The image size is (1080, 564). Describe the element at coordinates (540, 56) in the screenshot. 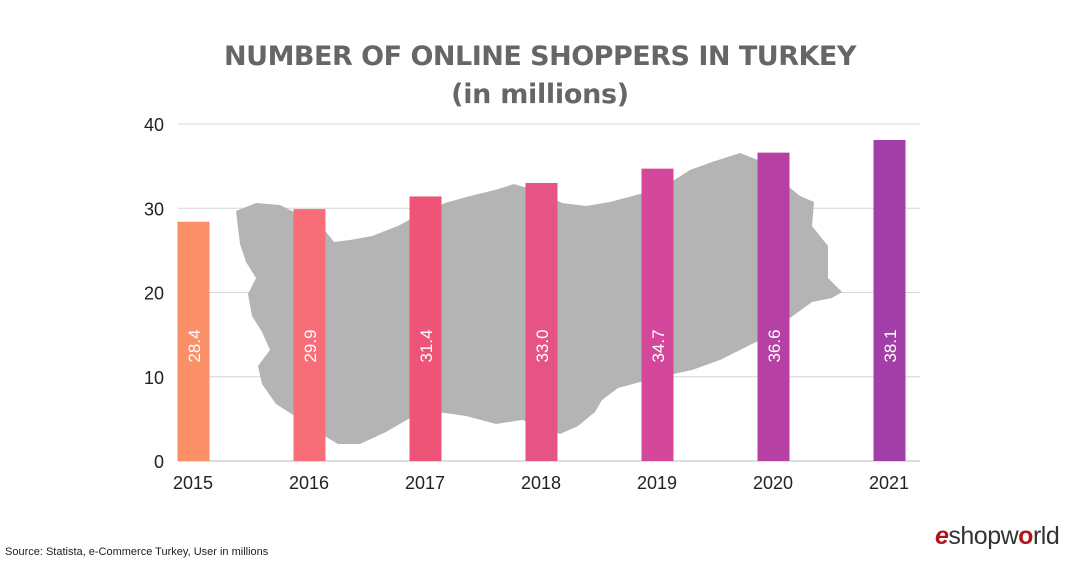

I see `chart-title: NUMBER OF ONLINE SHOPPERS IN TURKEY` at that location.